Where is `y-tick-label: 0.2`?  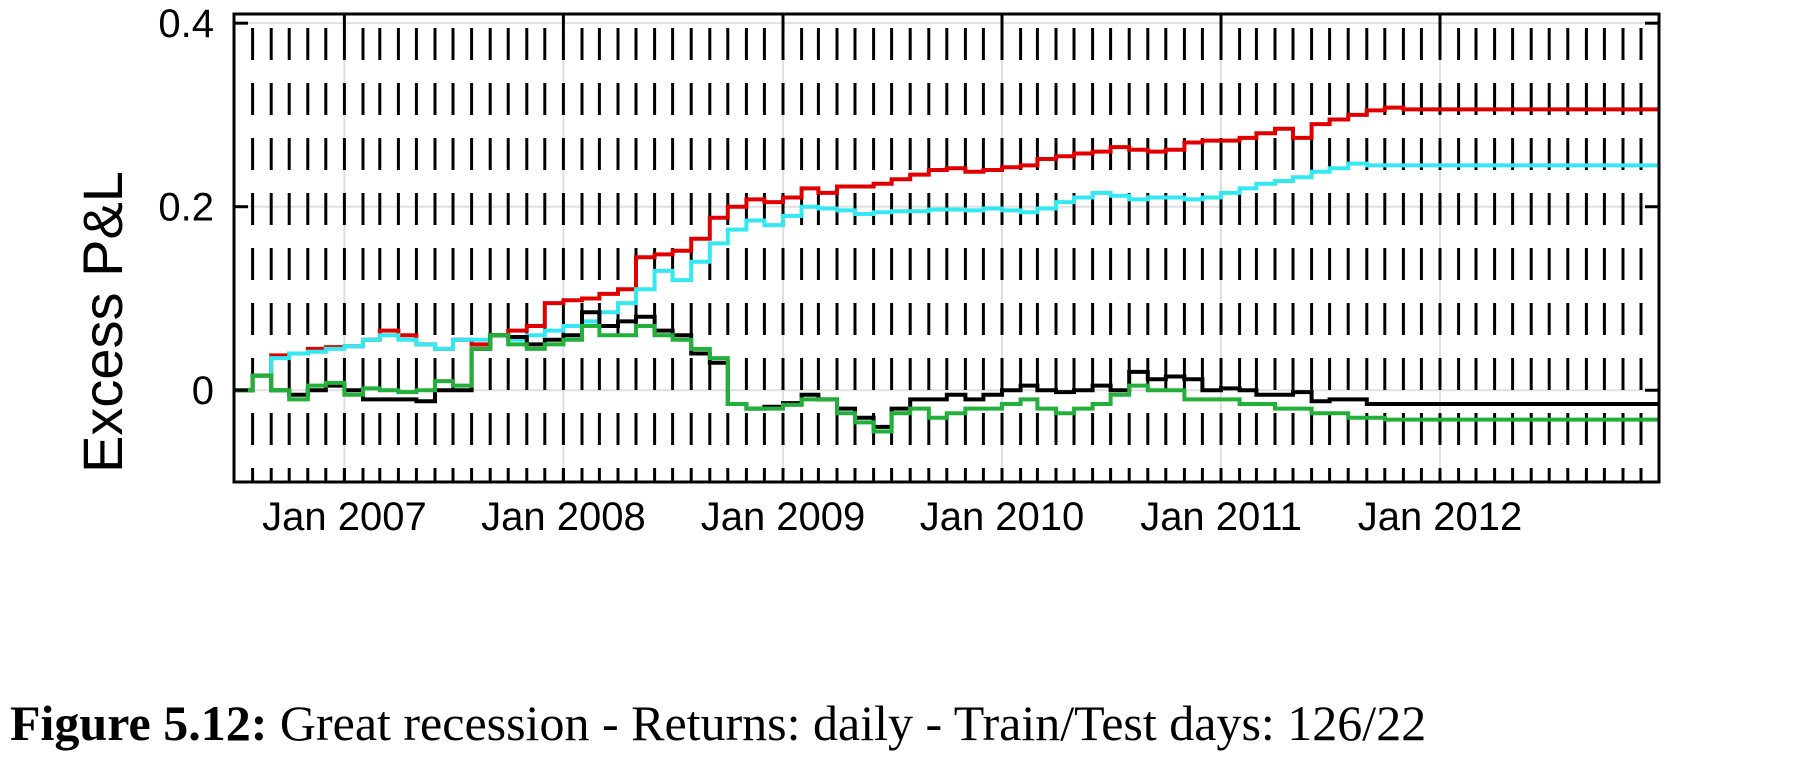 y-tick-label: 0.2 is located at coordinates (186, 208).